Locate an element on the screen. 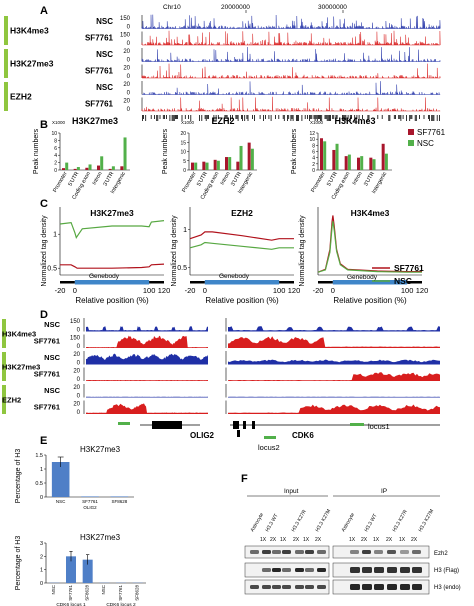 The width and height of the screenshot is (474, 606). mark-green-tag is located at coordinates (6, 96).